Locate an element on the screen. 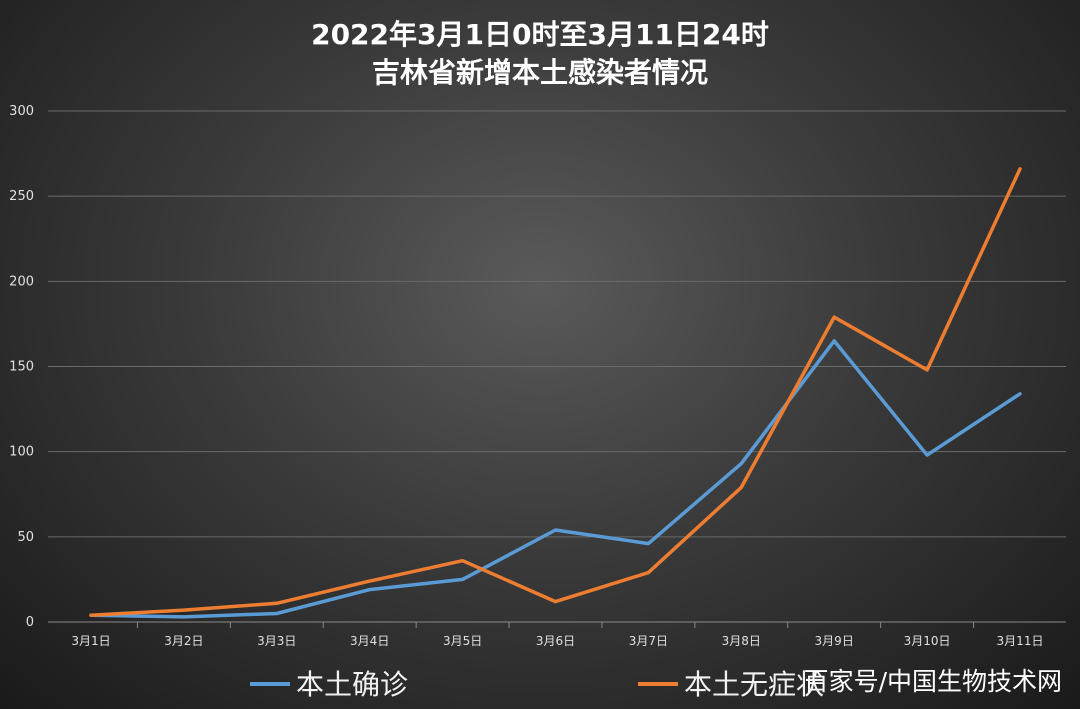  y-tick-label: 300 is located at coordinates (21, 111).